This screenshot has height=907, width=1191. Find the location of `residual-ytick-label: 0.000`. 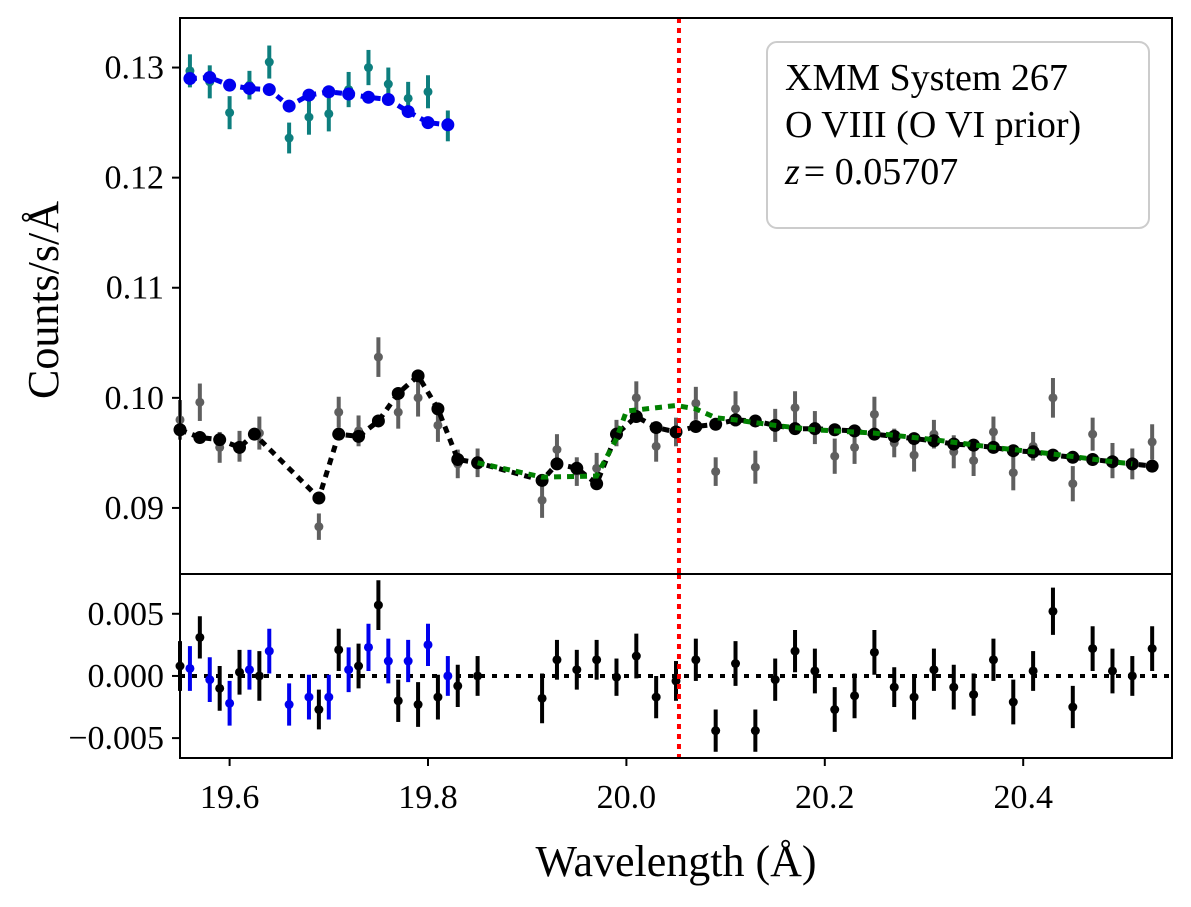

residual-ytick-label: 0.000 is located at coordinates (126, 676).